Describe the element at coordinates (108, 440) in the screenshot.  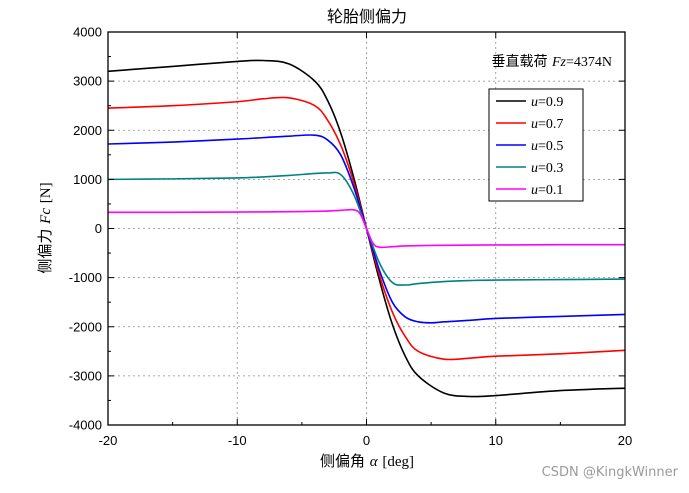
I see `x-tick-label: -20` at that location.